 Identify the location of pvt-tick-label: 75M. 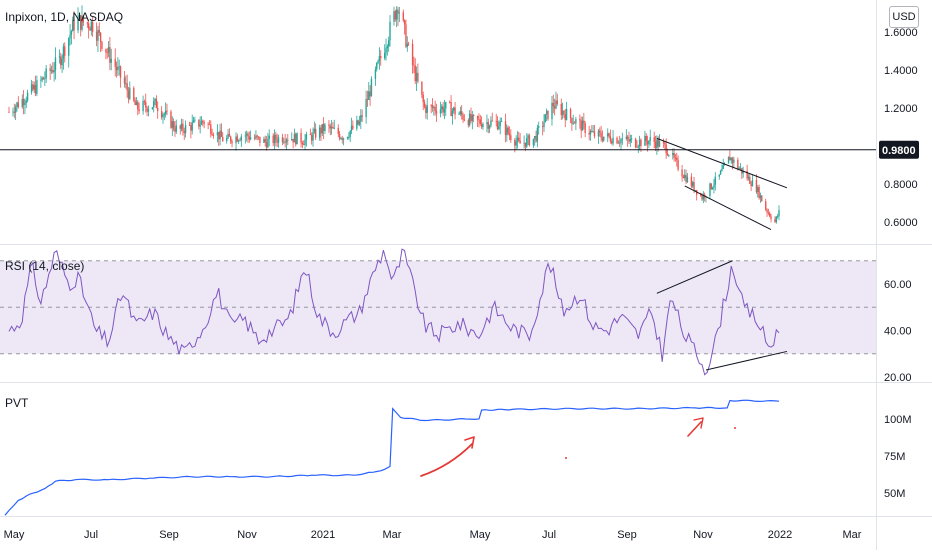
(894, 457).